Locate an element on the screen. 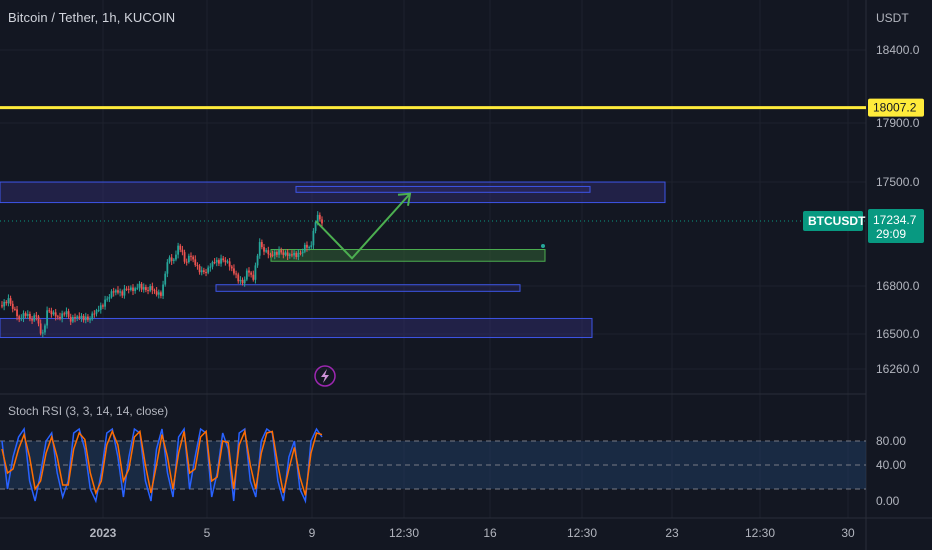 This screenshot has height=550, width=932. last-price-value: 17234.7 is located at coordinates (895, 220).